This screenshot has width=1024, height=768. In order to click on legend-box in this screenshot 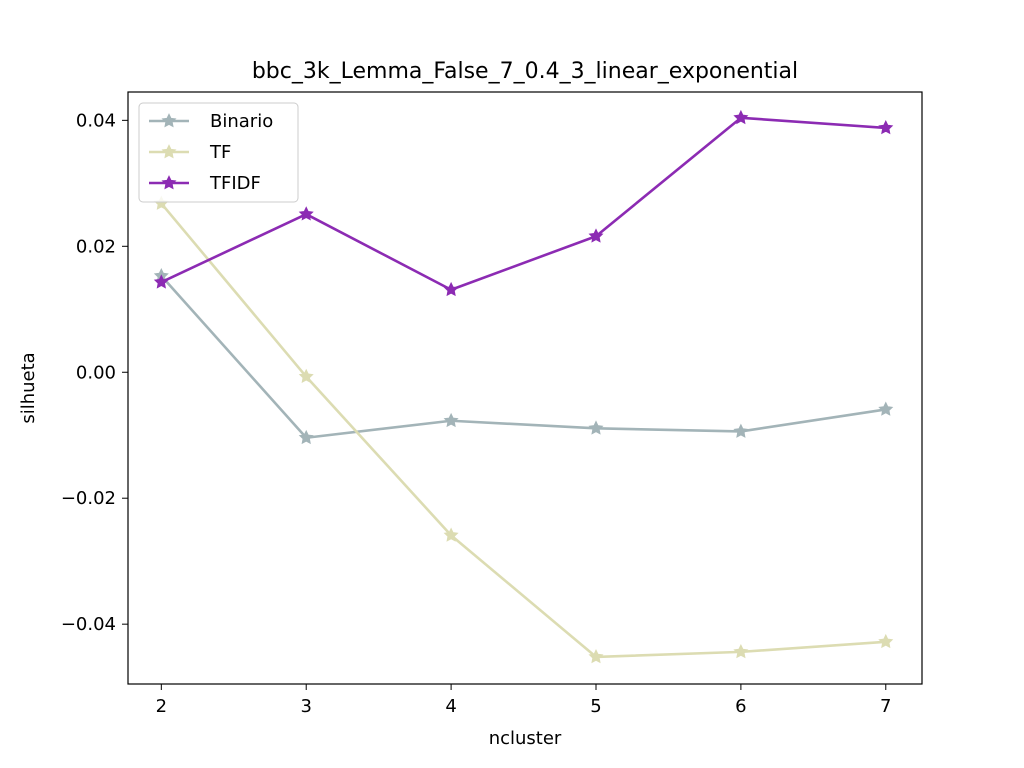, I will do `click(218, 152)`.